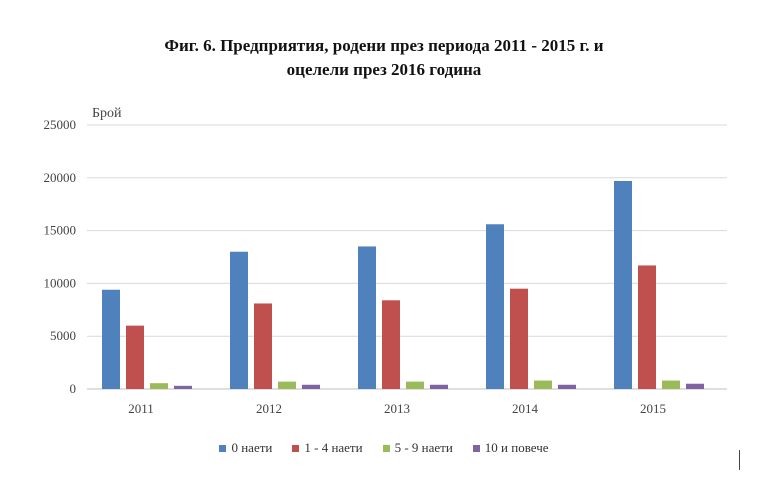 This screenshot has width=768, height=487. I want to click on text-cursor-icon, so click(739, 460).